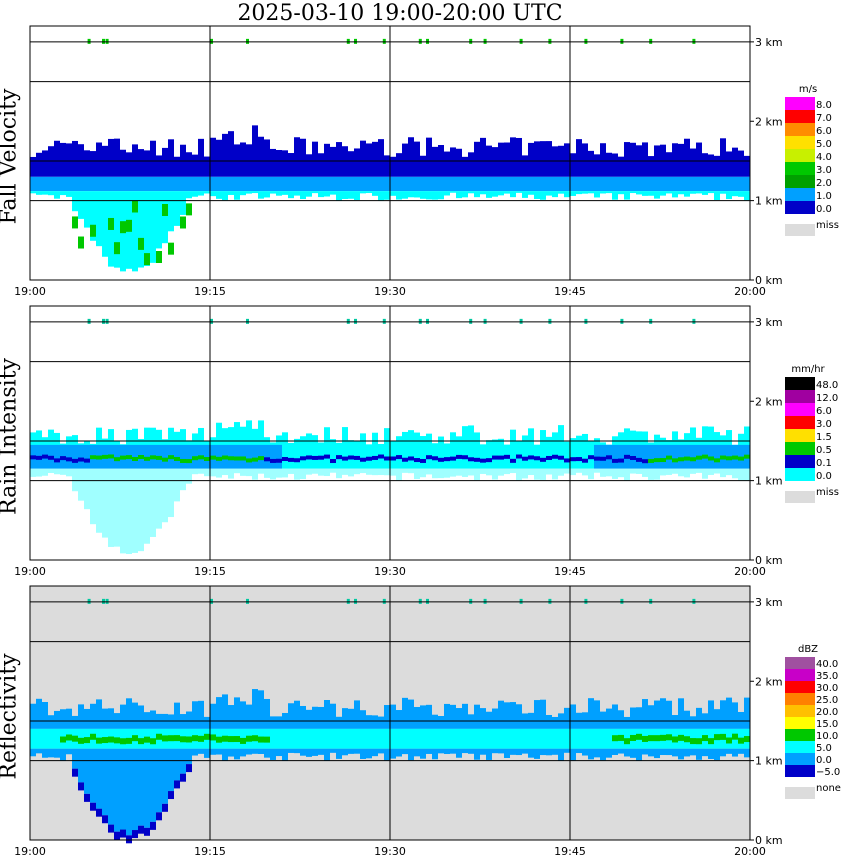 The width and height of the screenshot is (850, 868). Describe the element at coordinates (210, 571) in the screenshot. I see `x-tick-label: 19:15` at that location.